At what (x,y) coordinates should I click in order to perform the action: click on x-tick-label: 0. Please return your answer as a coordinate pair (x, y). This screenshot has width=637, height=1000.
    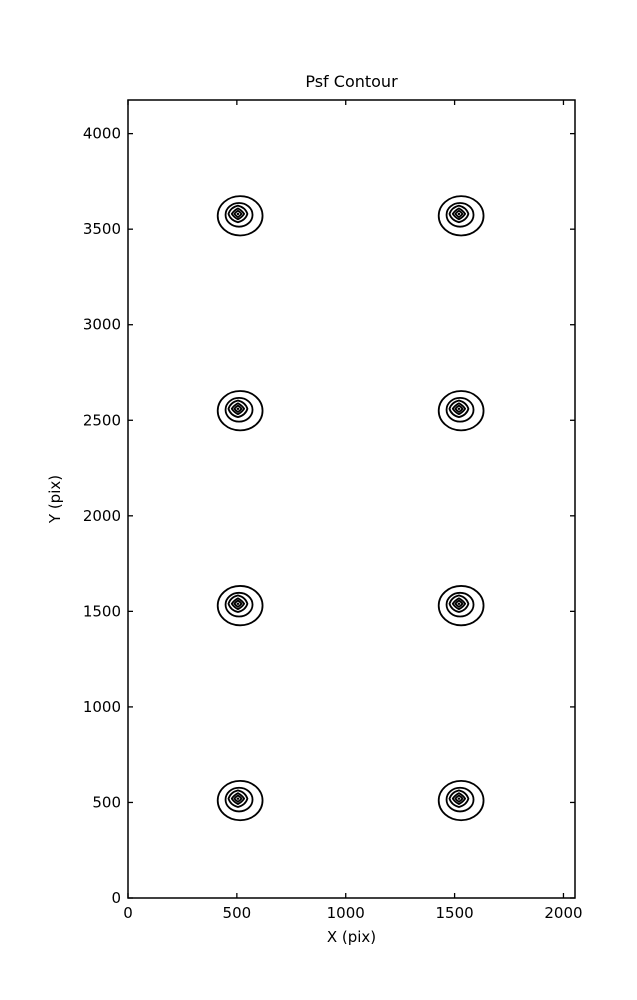
    Looking at the image, I should click on (128, 913).